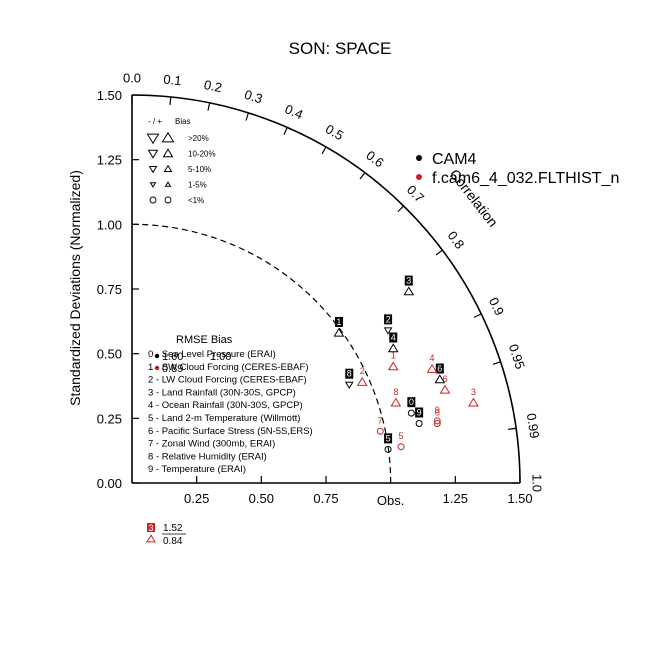  Describe the element at coordinates (173, 528) in the screenshot. I see `example-key-value-top: 1.52` at that location.